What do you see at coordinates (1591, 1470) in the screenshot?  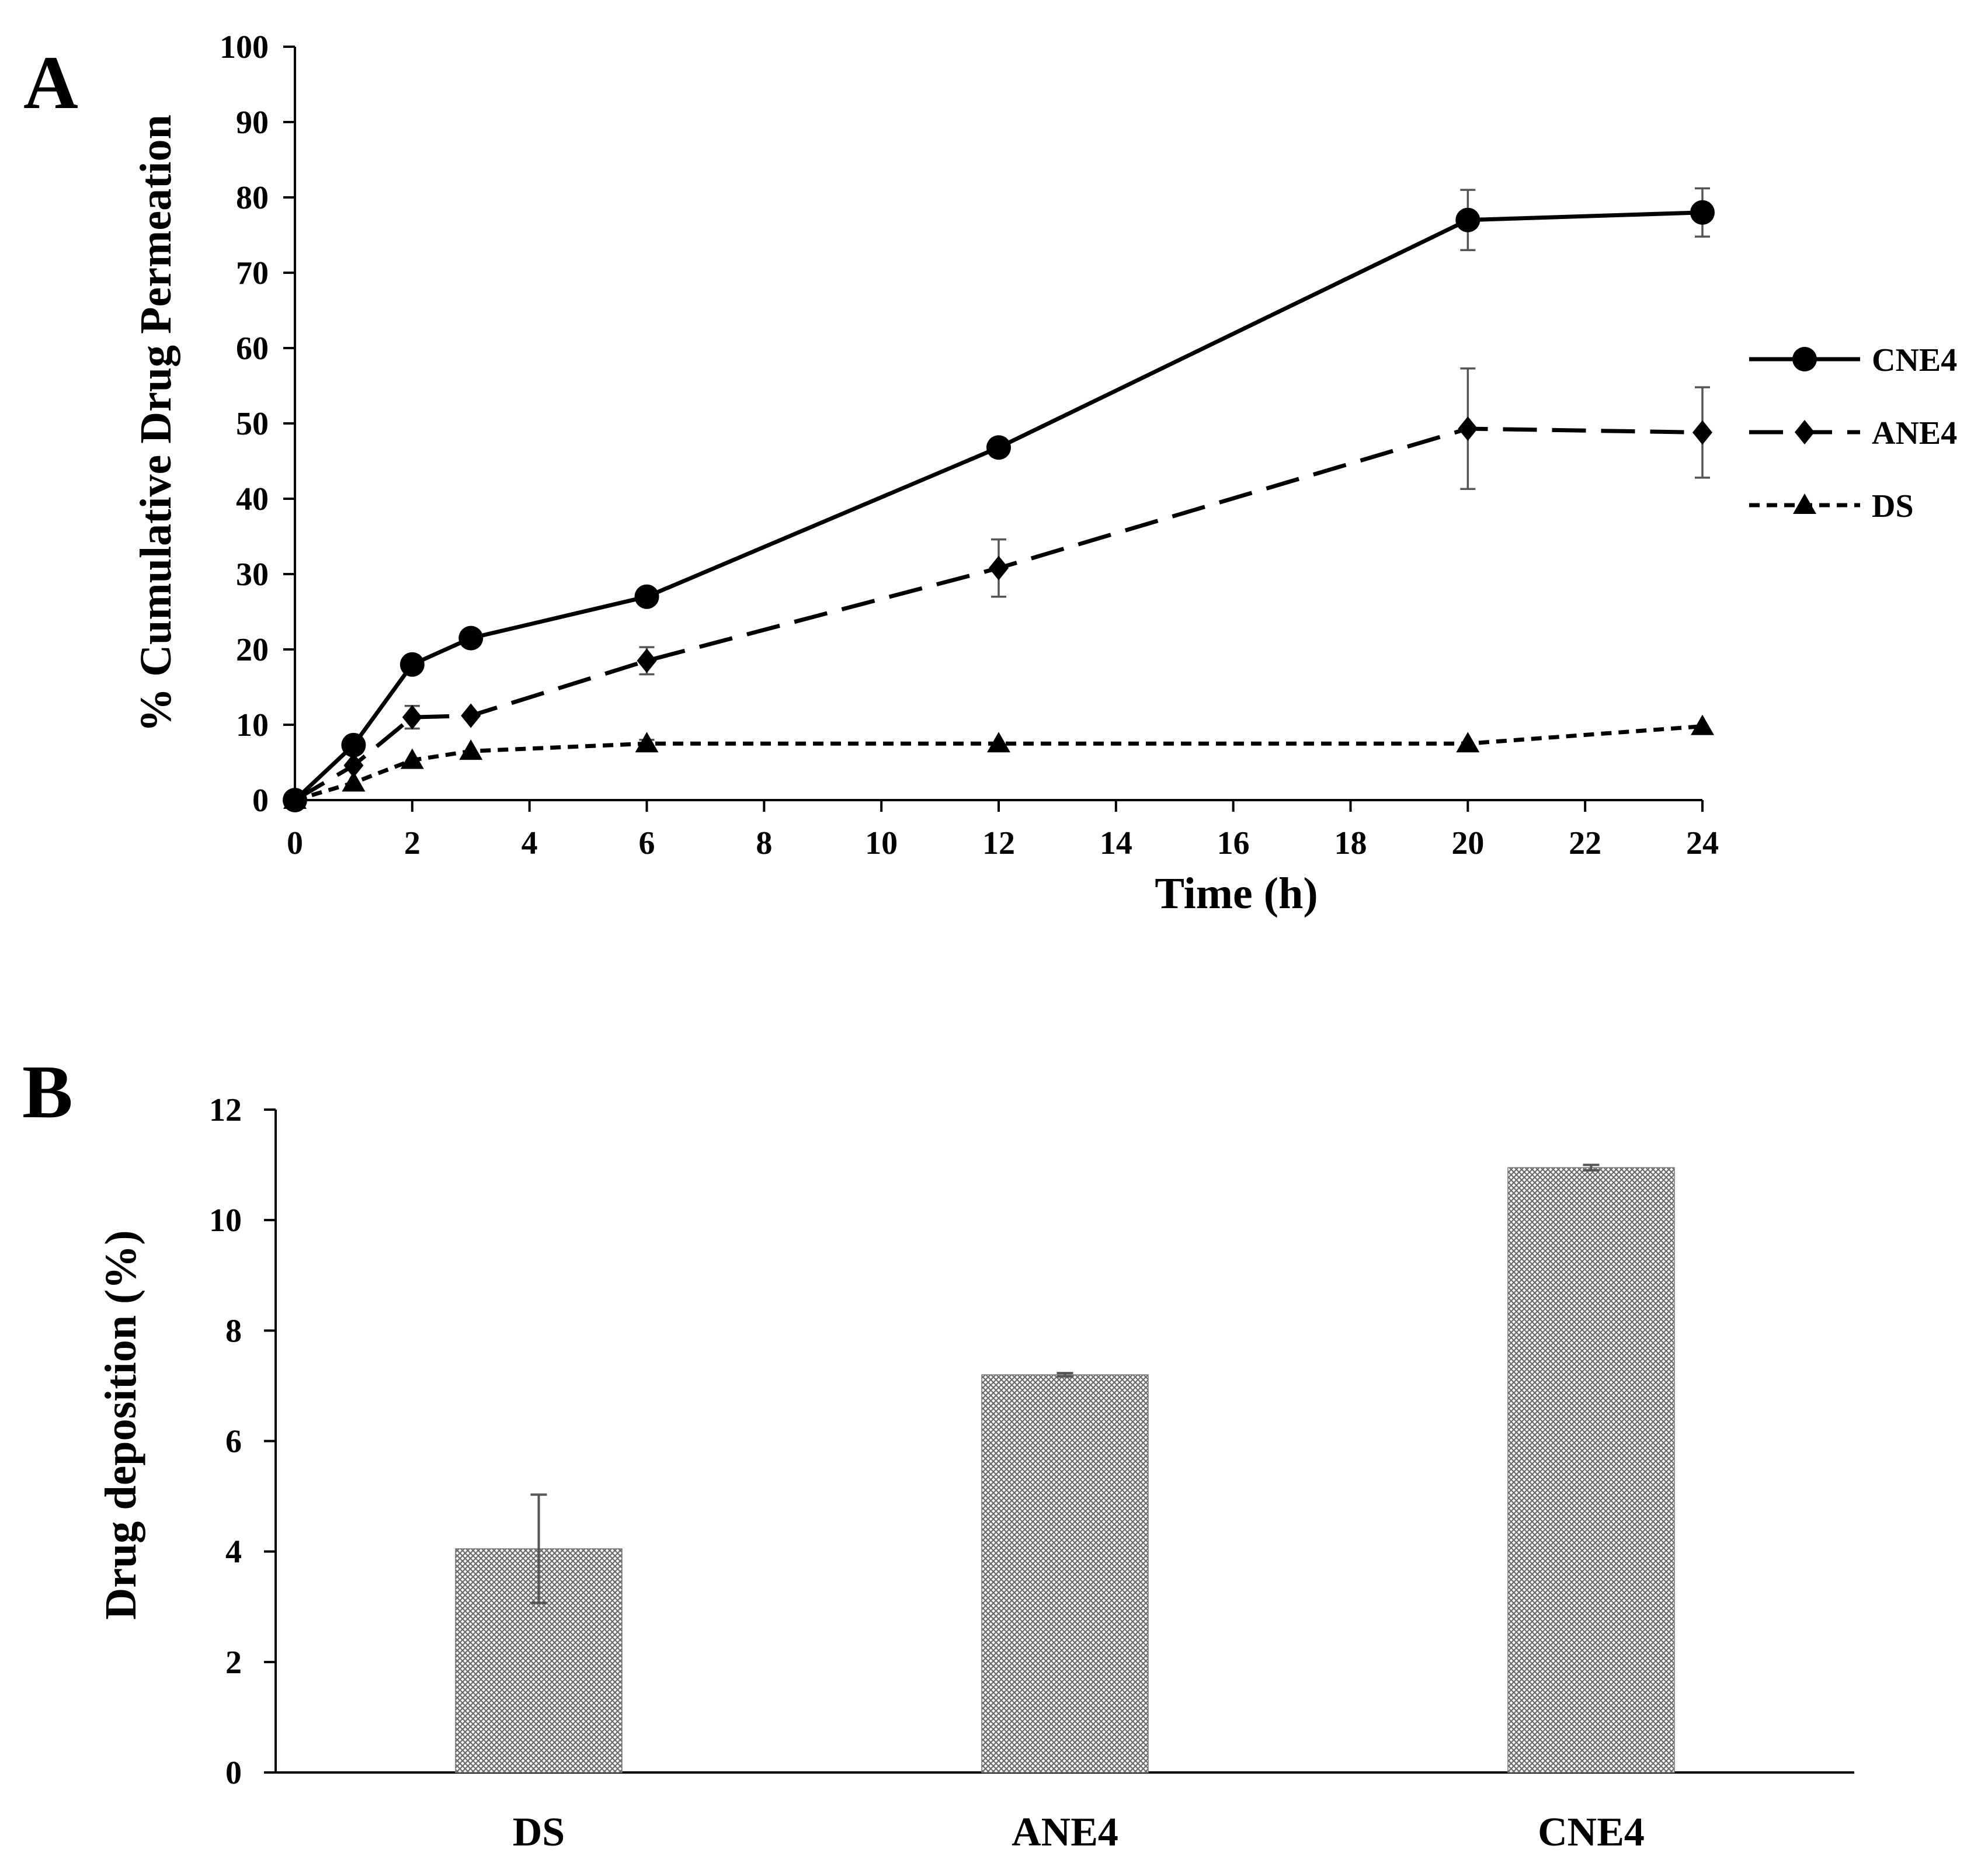 I see `bar-cne4` at bounding box center [1591, 1470].